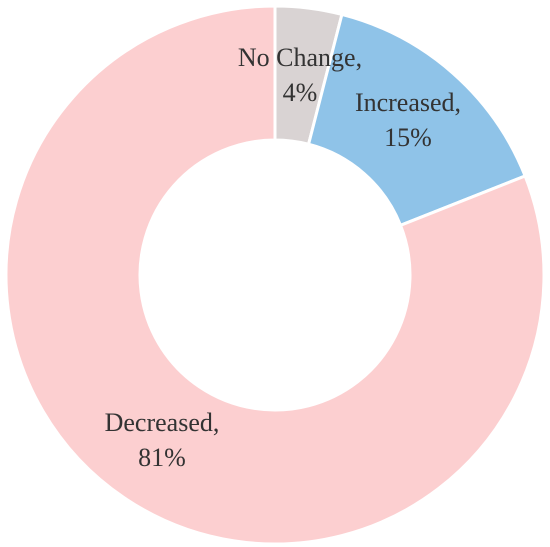 The width and height of the screenshot is (550, 547). Describe the element at coordinates (300, 57) in the screenshot. I see `segment-label: No Change,` at that location.